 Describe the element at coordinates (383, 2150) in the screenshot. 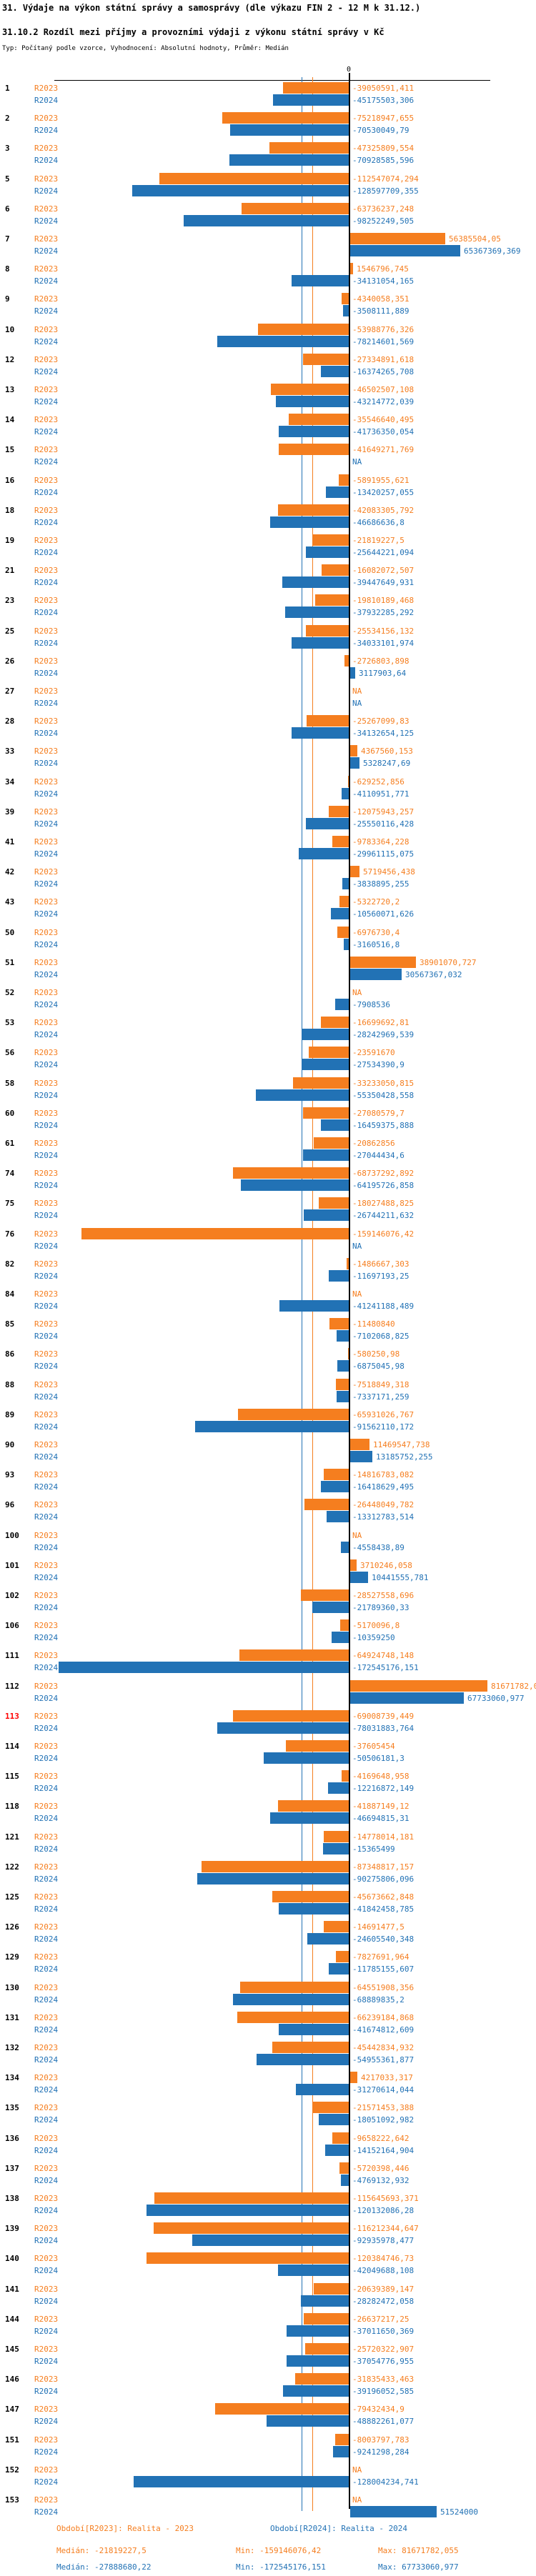

I see `value-label-r2024: -14152164,904` at that location.